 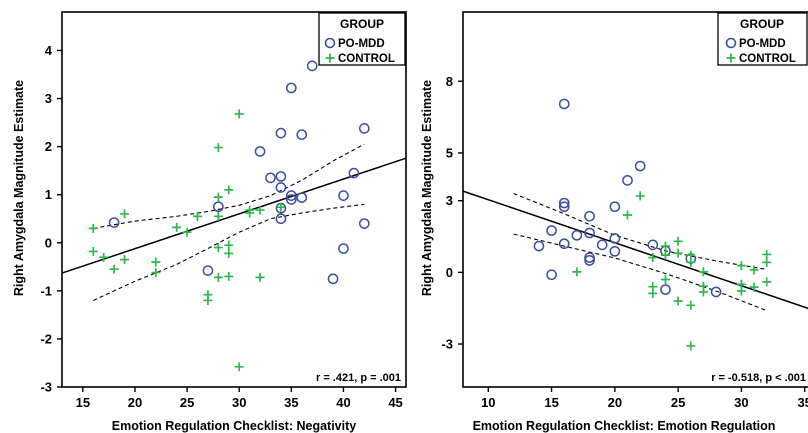 I want to click on right-legend-title: GROUP, so click(x=762, y=24).